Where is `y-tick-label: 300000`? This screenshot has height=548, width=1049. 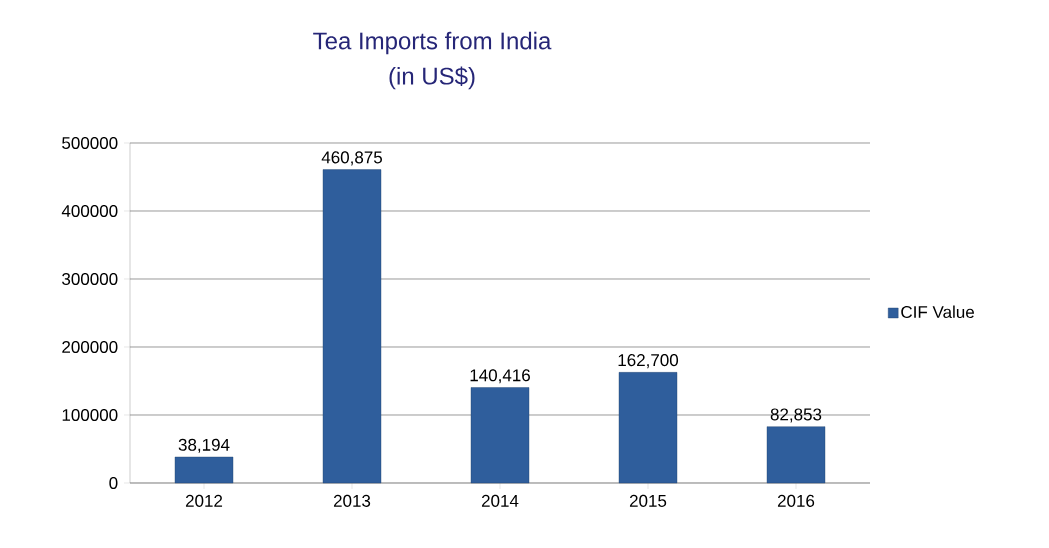 y-tick-label: 300000 is located at coordinates (90, 279).